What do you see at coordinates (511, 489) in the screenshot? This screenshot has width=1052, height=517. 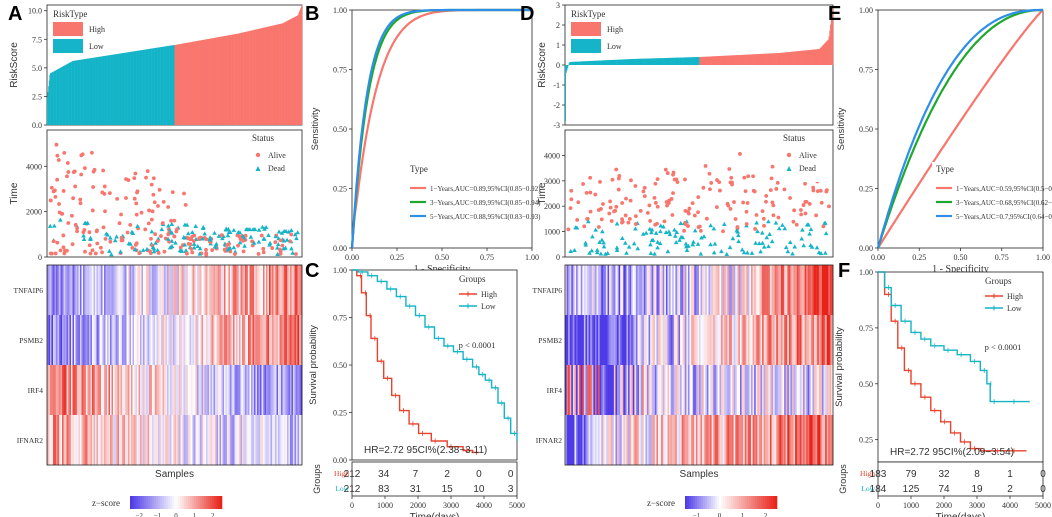 I see `risk-table-count: 3` at bounding box center [511, 489].